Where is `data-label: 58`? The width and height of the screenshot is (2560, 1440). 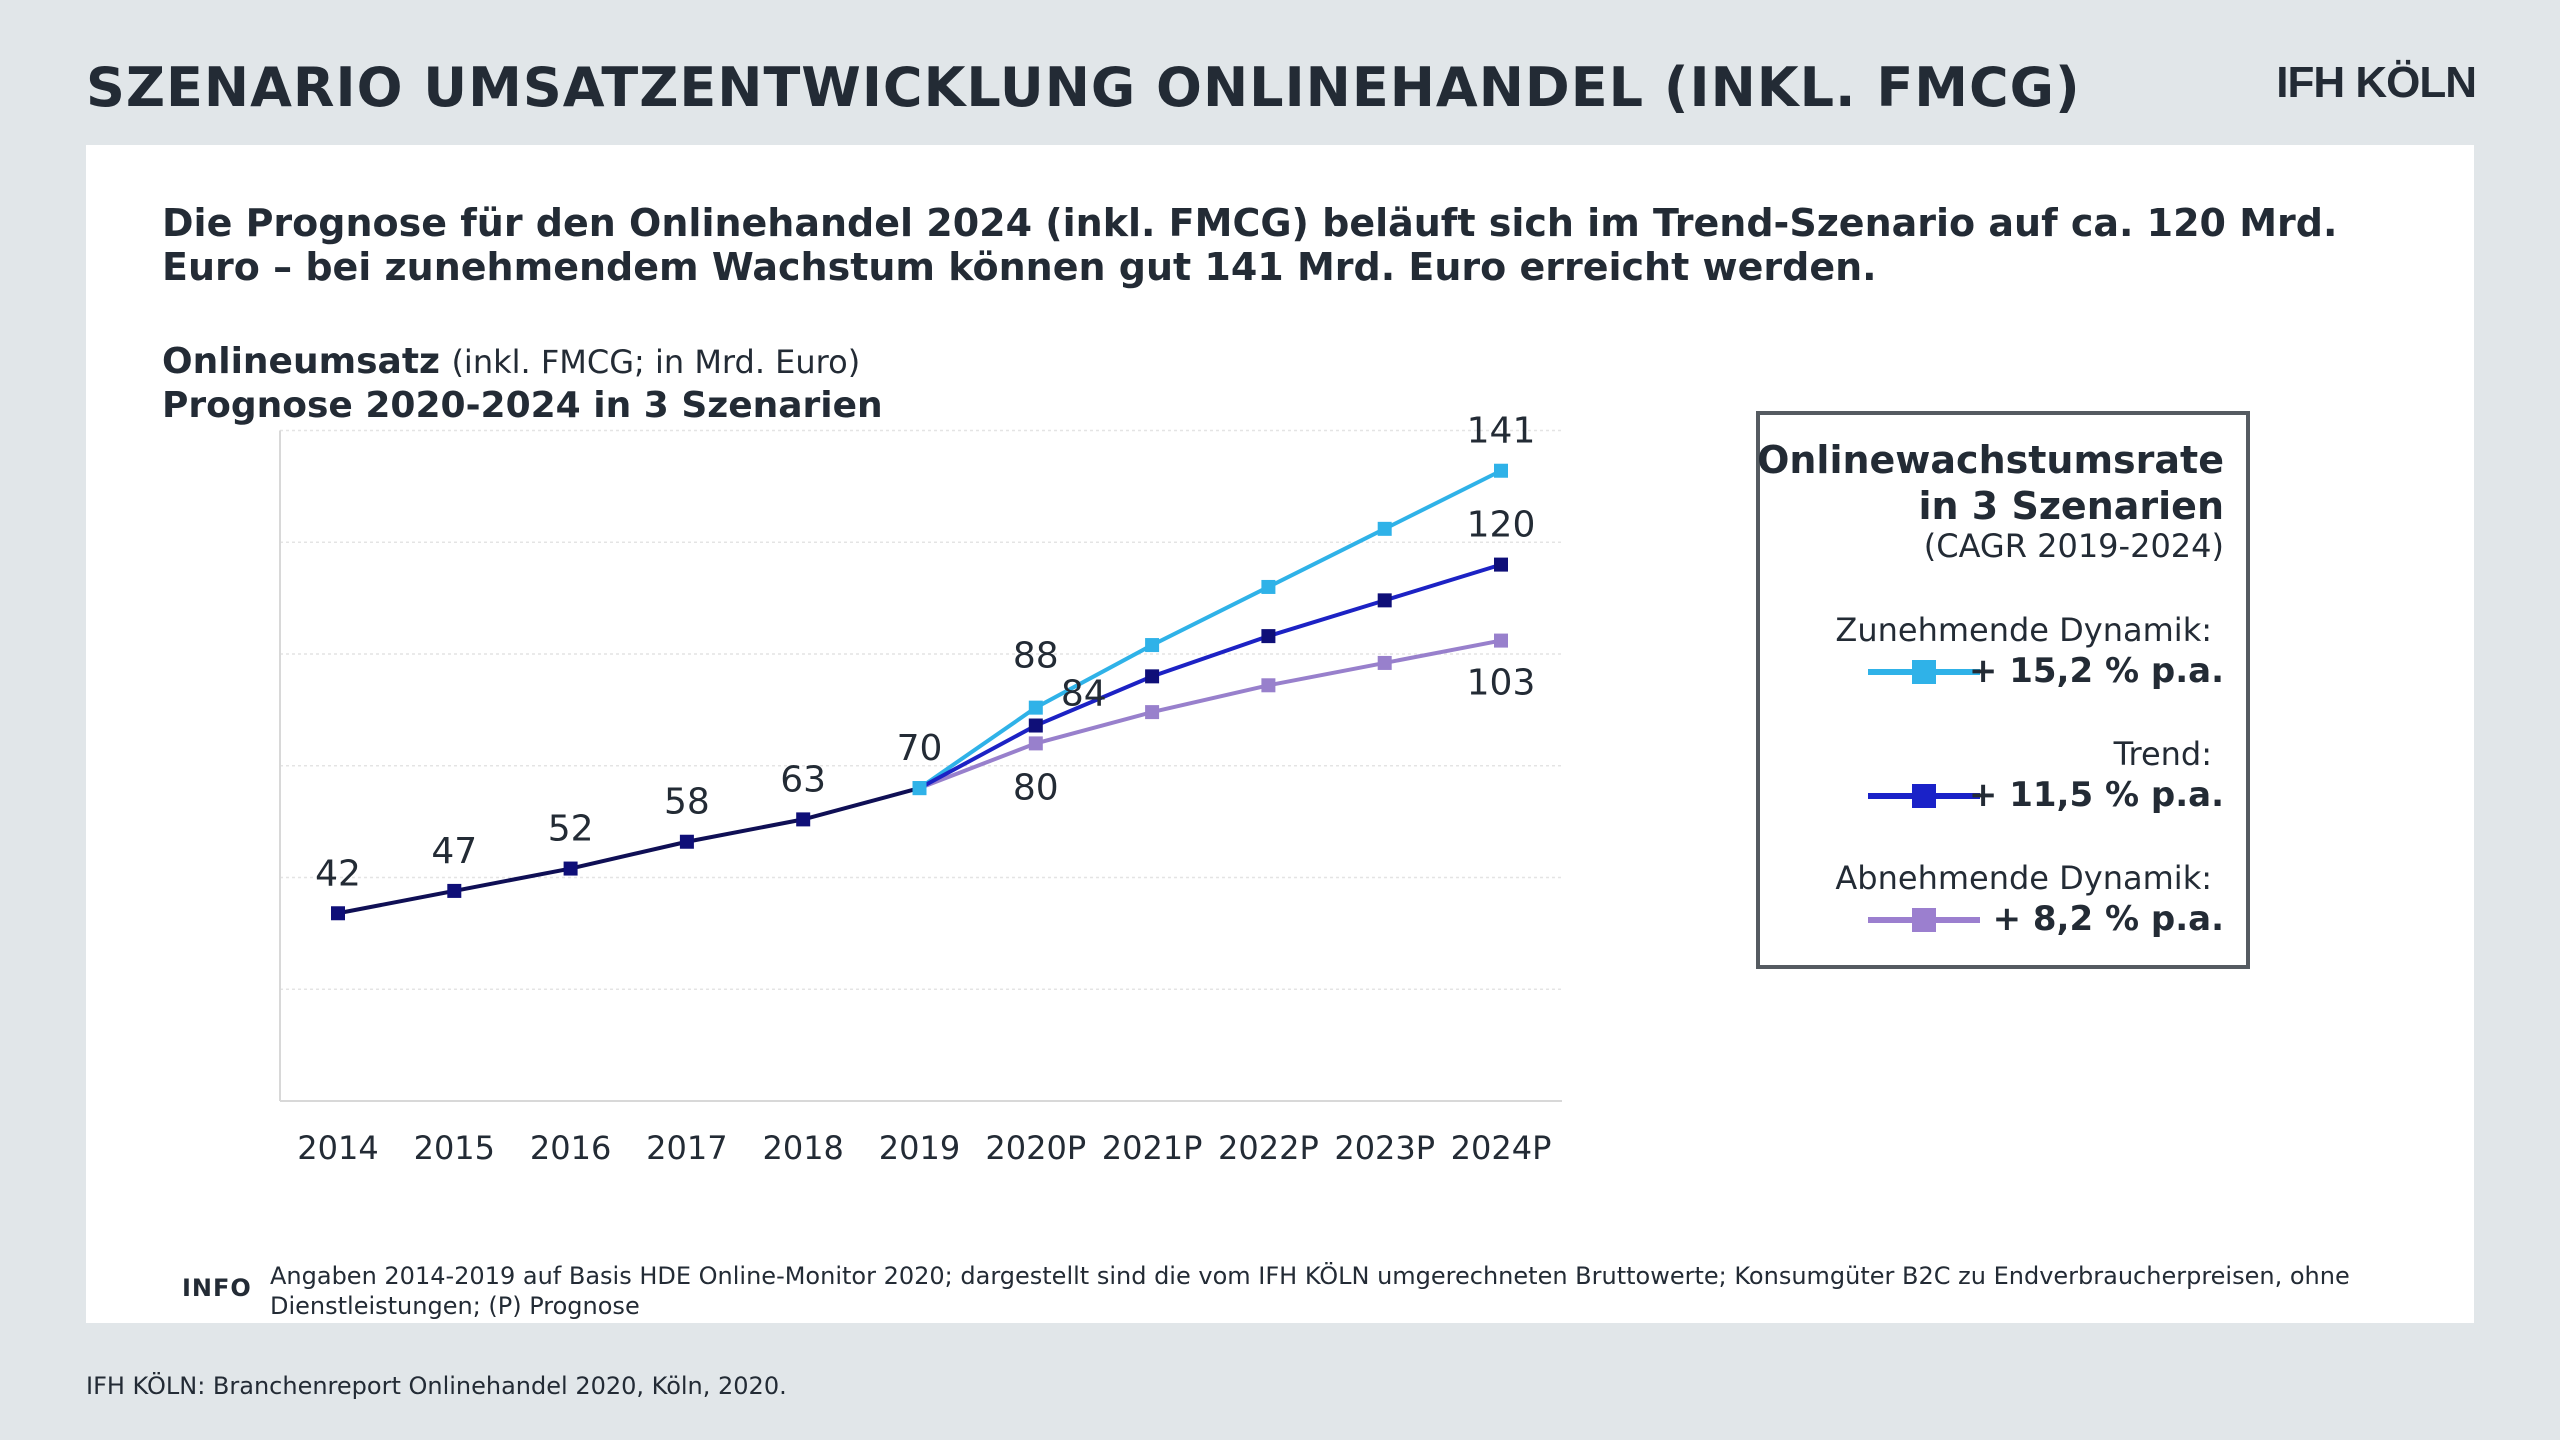 data-label: 58 is located at coordinates (687, 802).